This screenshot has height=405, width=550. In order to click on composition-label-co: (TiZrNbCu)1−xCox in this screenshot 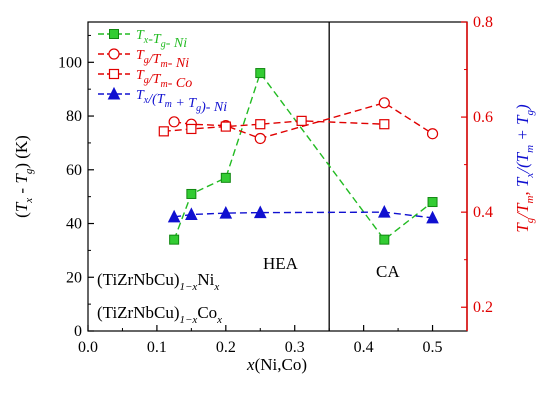, I will do `click(159, 314)`.